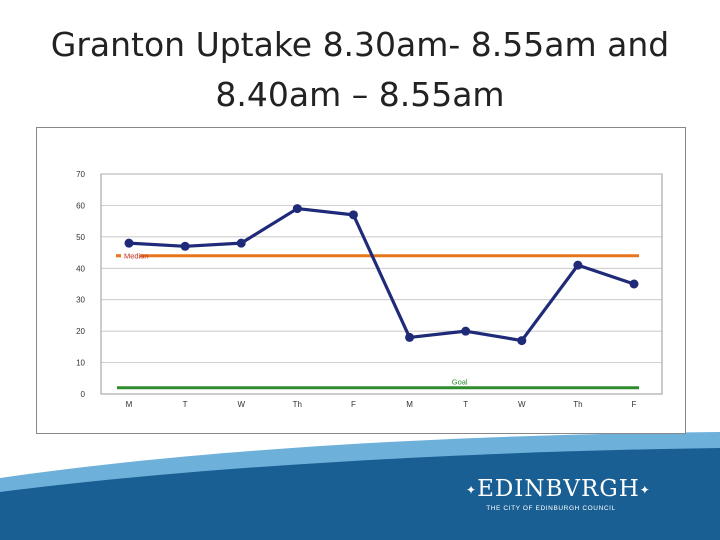  I want to click on logo-subtitle: THE CITY OF EDINBURGH COUNCIL, so click(551, 508).